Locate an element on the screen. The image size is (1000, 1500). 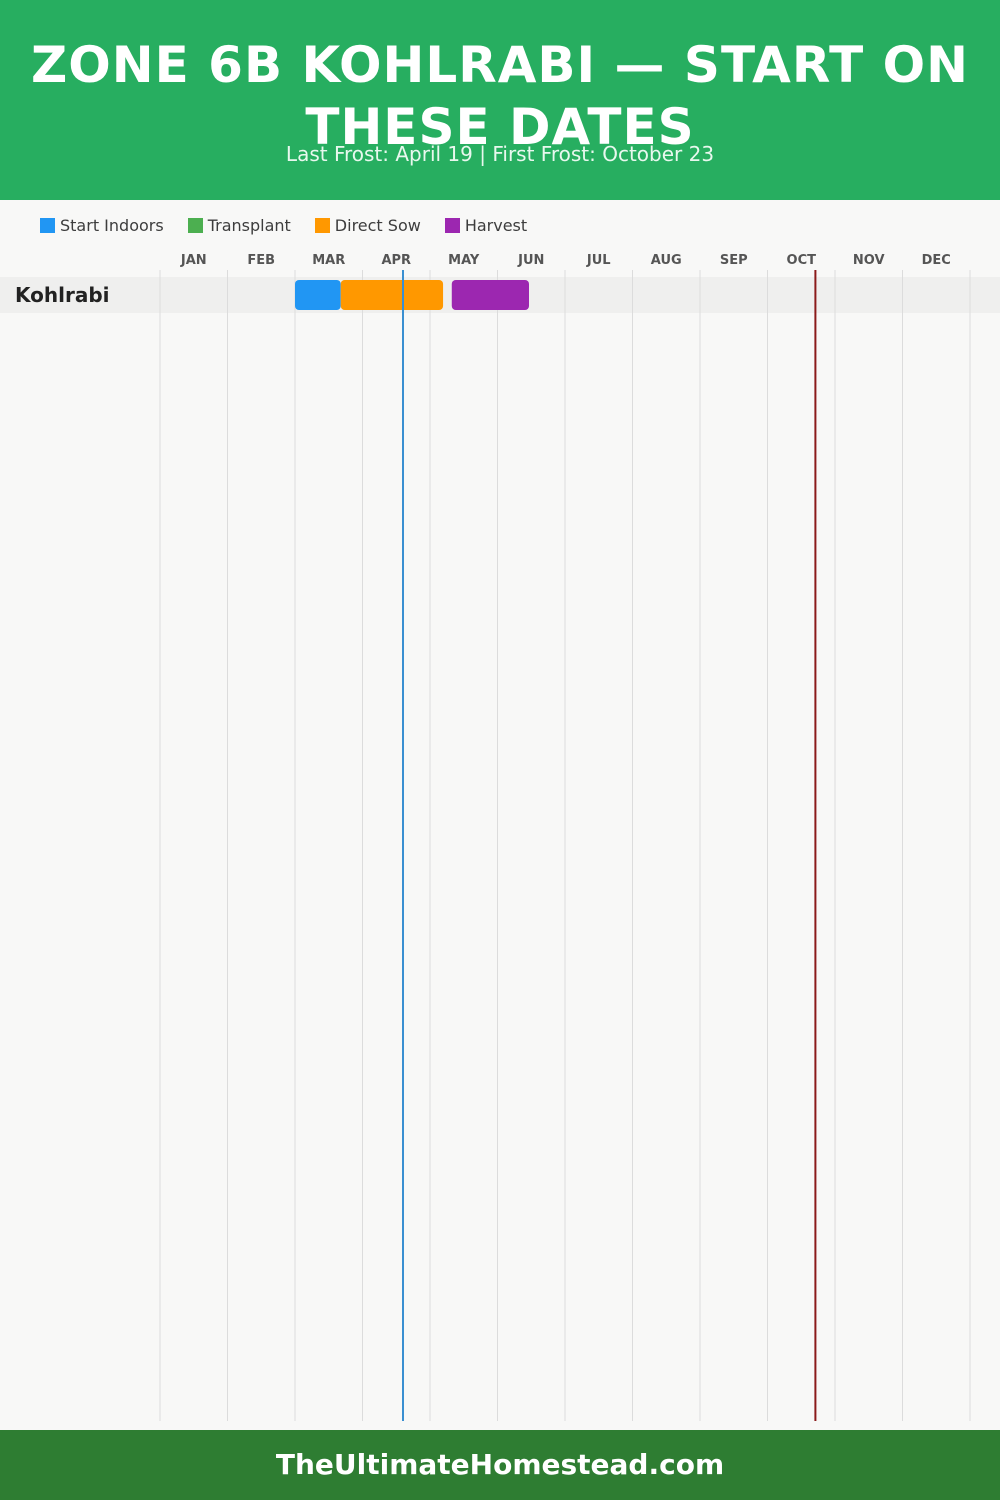
month-label: AUG is located at coordinates (666, 260).